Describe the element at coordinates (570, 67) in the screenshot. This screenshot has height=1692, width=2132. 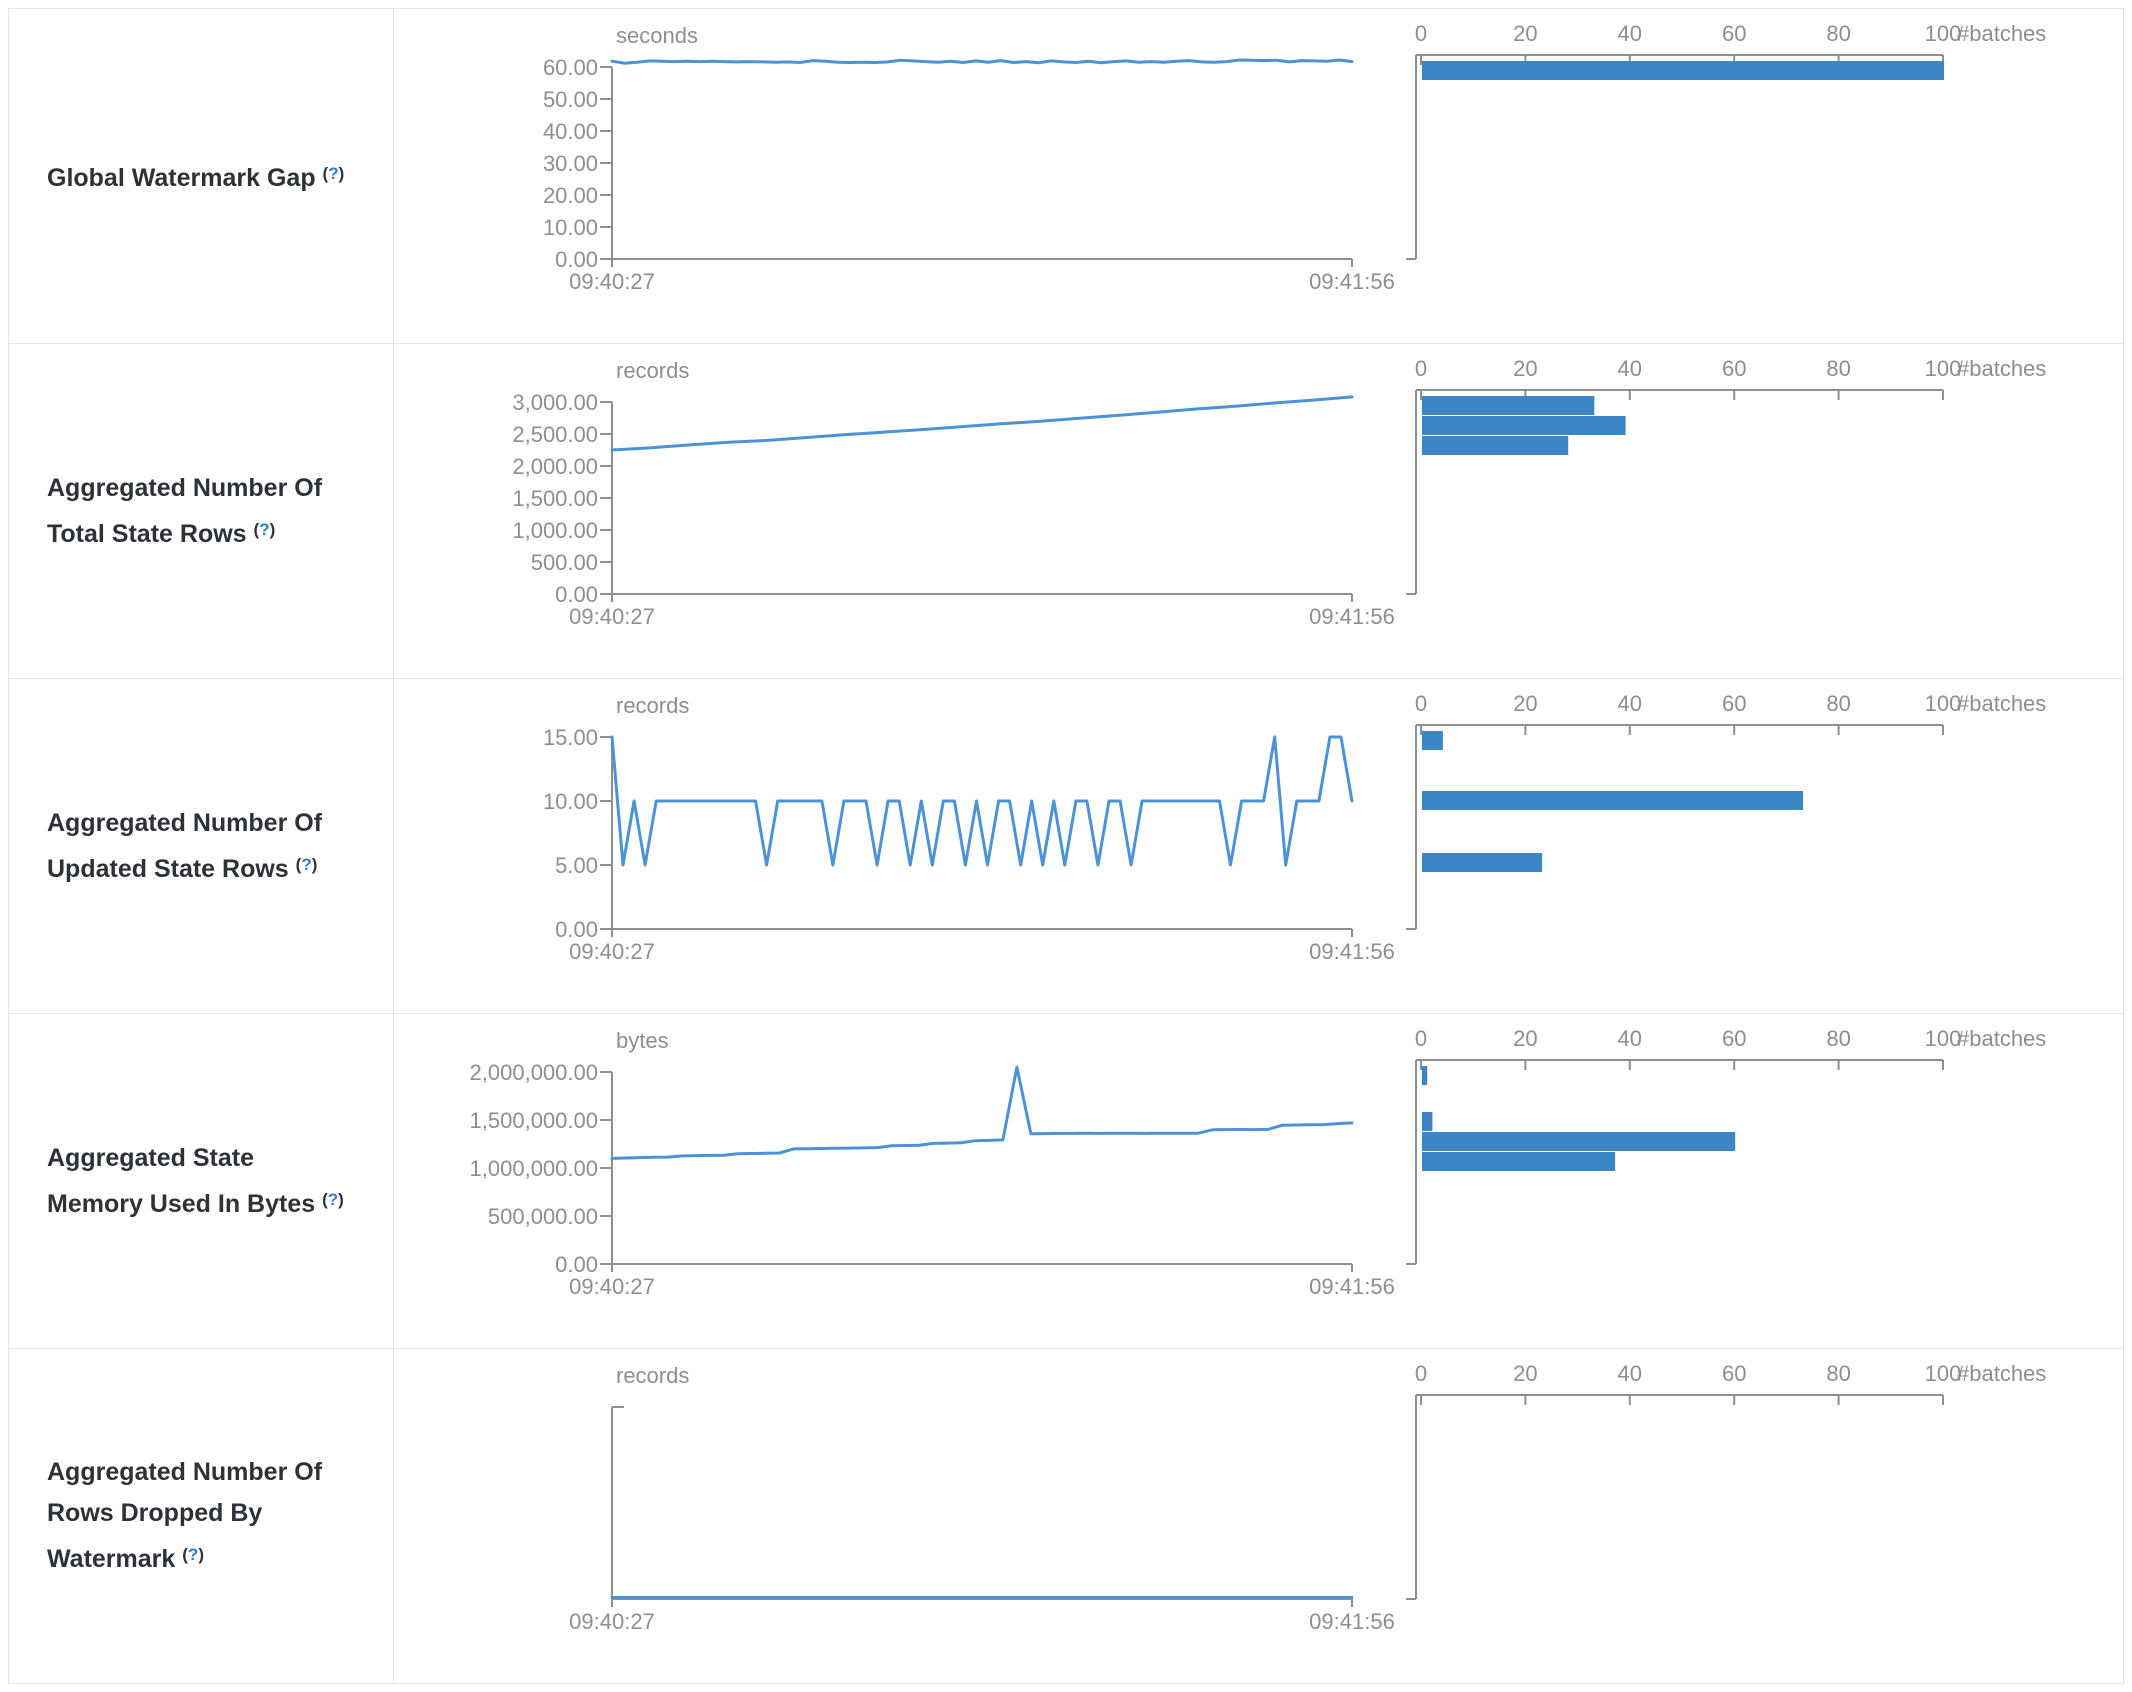
I see `timeline-y-tick-label: 60.00` at that location.